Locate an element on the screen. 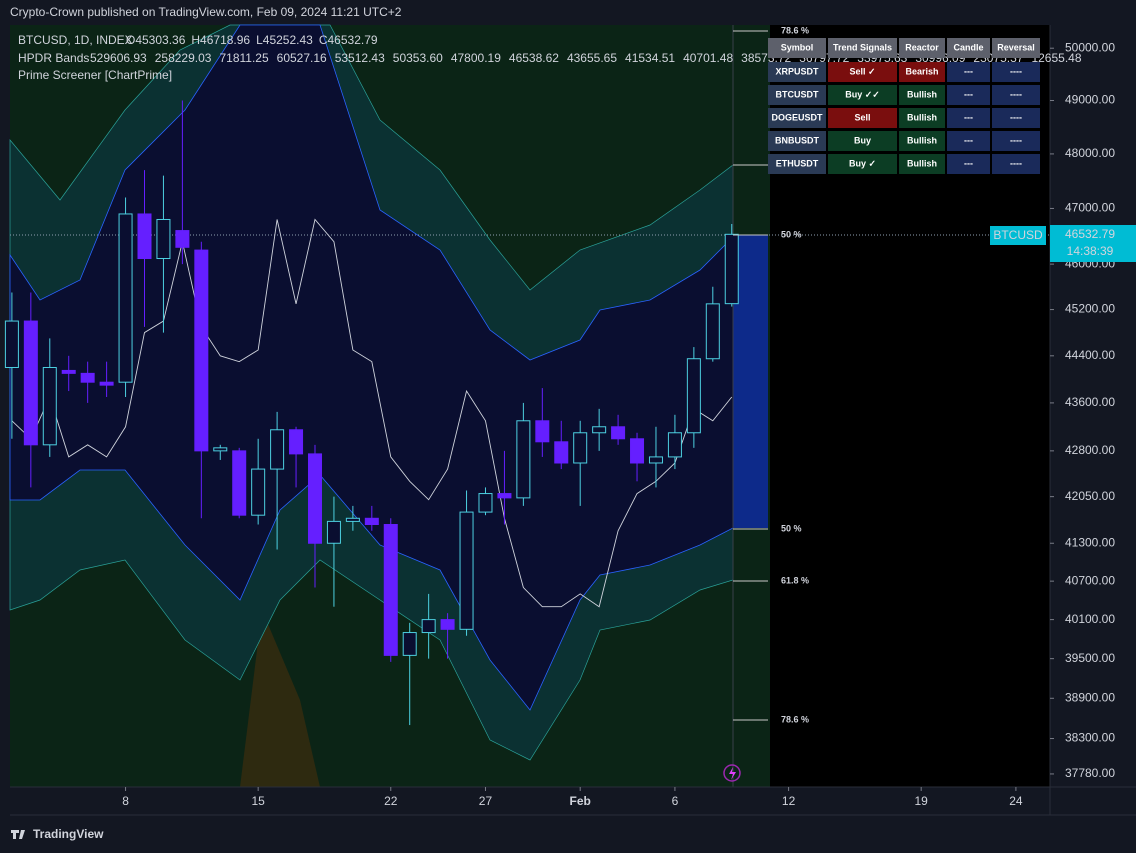 Image resolution: width=1136 pixels, height=853 pixels. fib-label: 50 % is located at coordinates (791, 528).